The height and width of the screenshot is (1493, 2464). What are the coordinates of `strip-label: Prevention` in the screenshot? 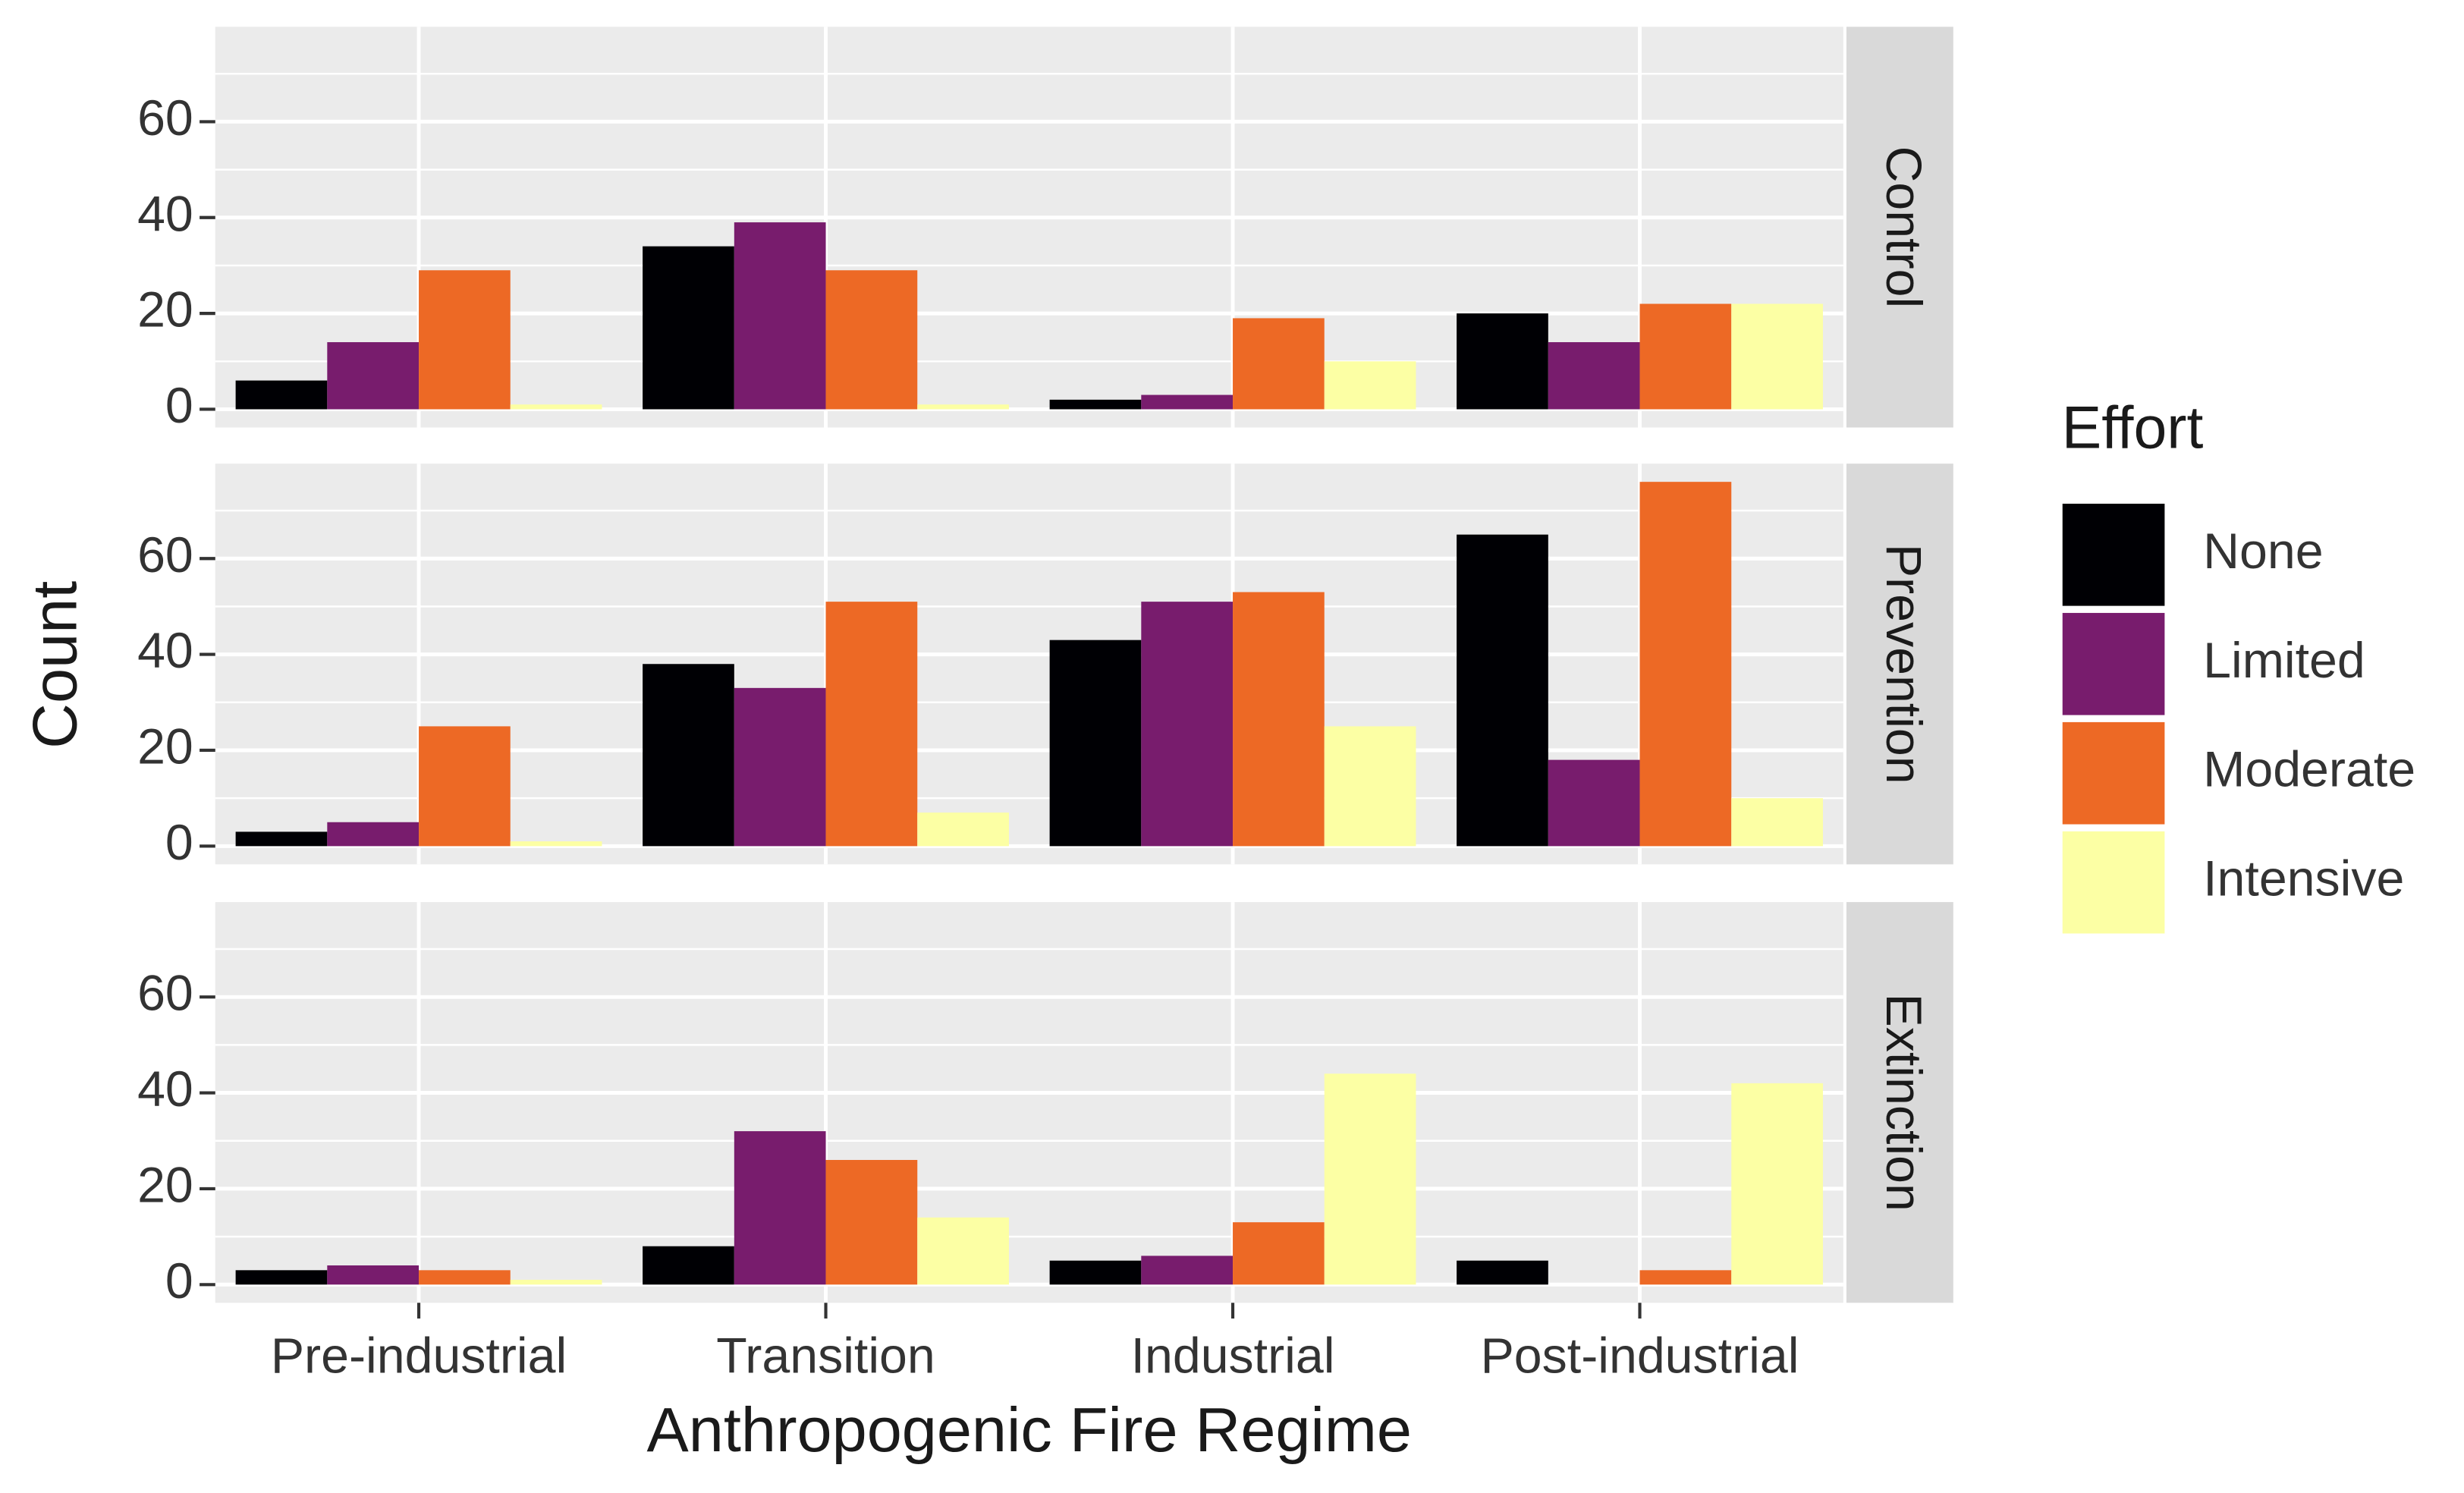 It's located at (1903, 664).